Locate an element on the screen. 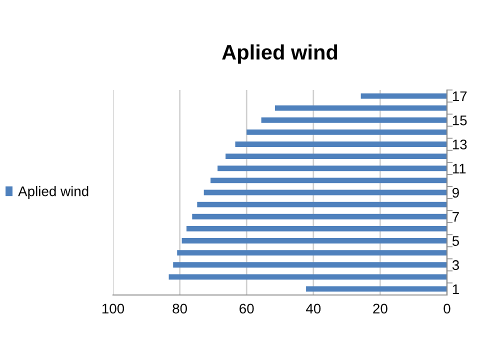  y-tick-label: 17 is located at coordinates (459, 97).